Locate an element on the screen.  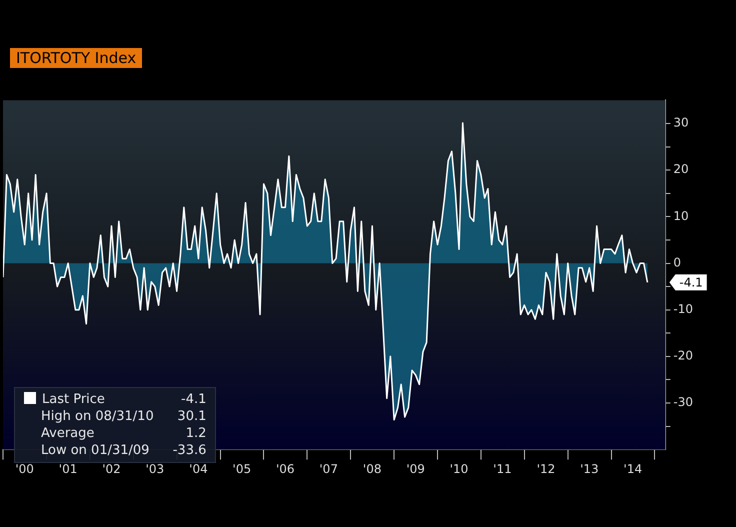
legend-label: Last Price is located at coordinates (73, 399).